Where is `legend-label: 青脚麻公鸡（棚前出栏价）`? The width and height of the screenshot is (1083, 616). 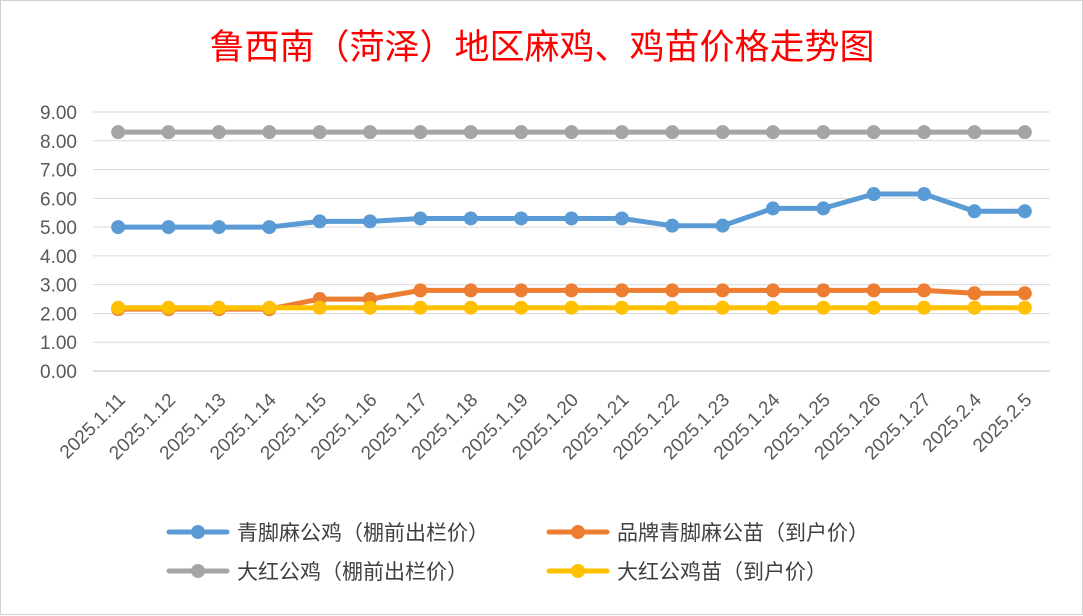 legend-label: 青脚麻公鸡（棚前出栏价） is located at coordinates (363, 533).